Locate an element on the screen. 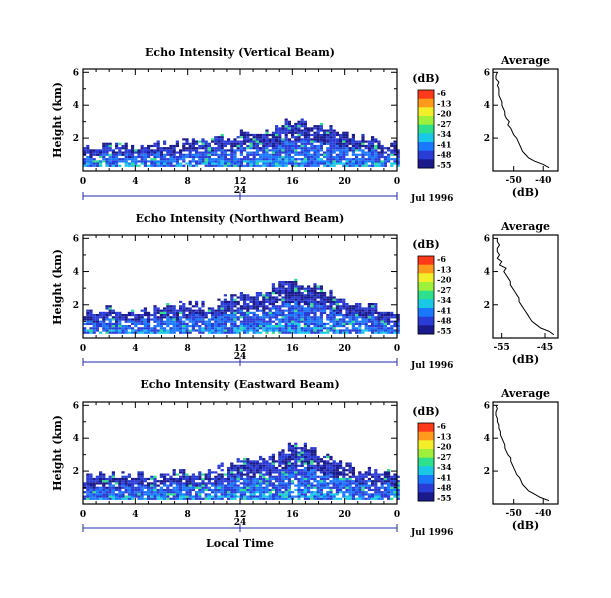  colorbar-unit-label: (dB) is located at coordinates (425, 244).